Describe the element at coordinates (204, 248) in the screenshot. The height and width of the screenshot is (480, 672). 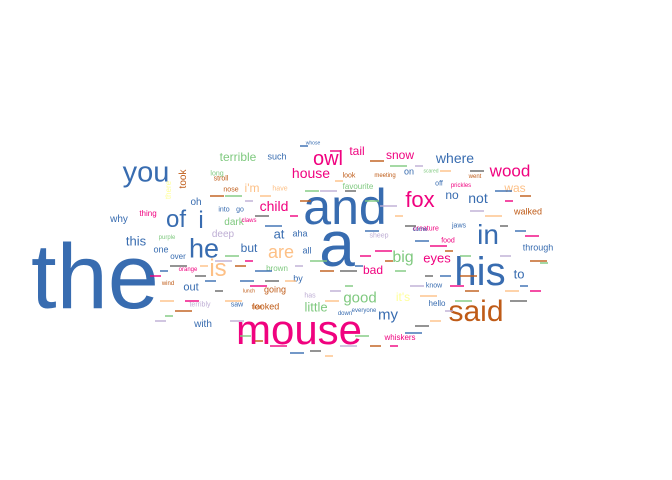
I see `cloud-word: he` at that location.